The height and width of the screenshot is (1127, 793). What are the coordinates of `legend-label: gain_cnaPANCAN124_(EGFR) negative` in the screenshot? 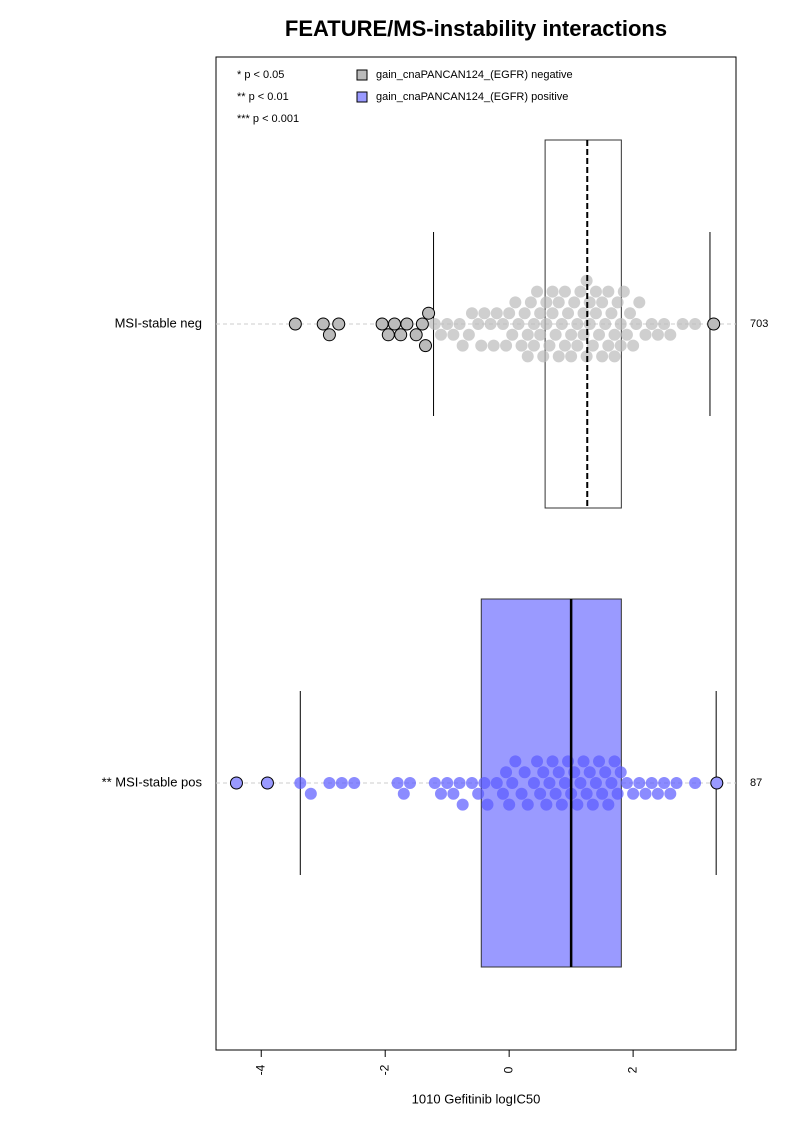 It's located at (474, 75).